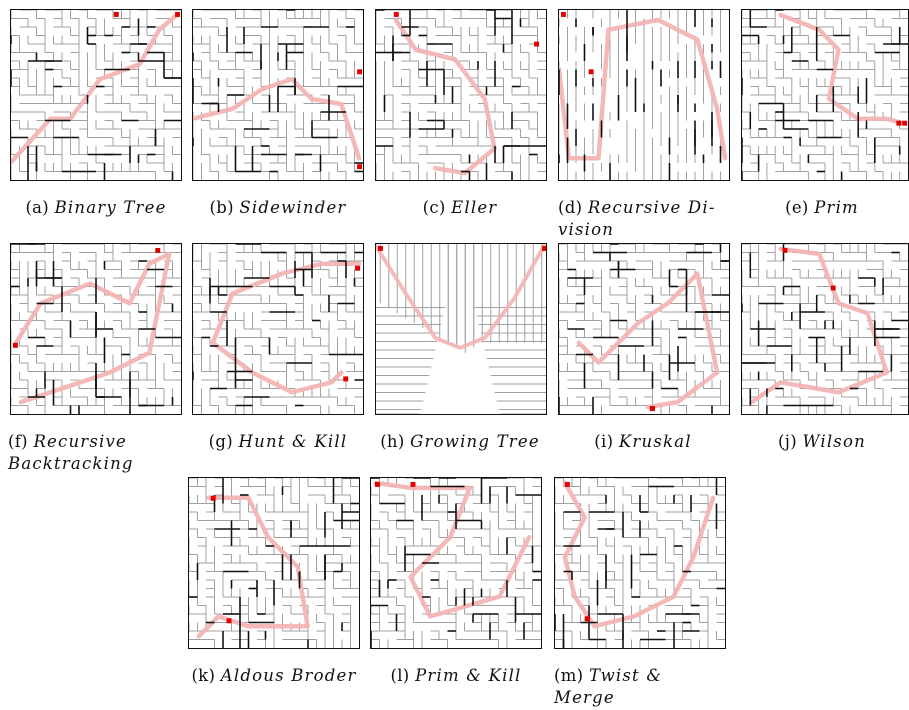 This screenshot has width=909, height=710. Describe the element at coordinates (825, 329) in the screenshot. I see `maze-wilson` at that location.